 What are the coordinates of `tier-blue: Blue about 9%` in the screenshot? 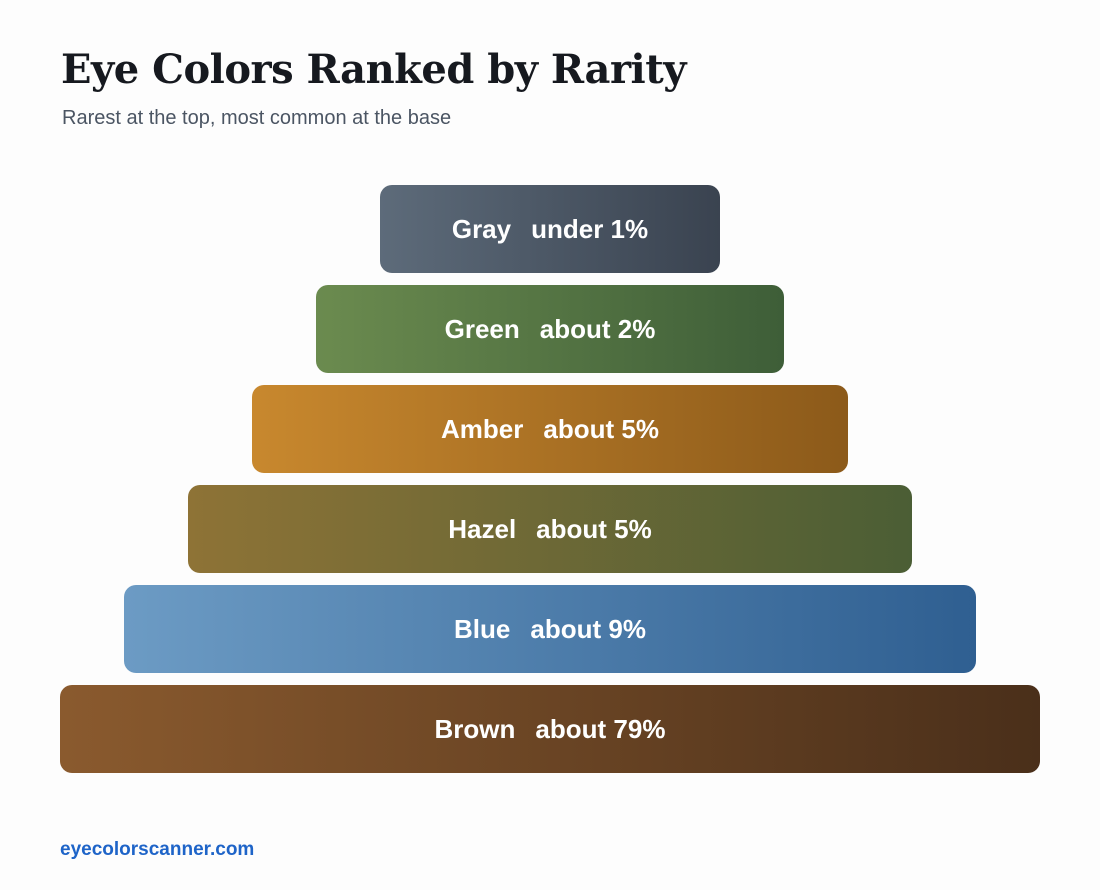 It's located at (550, 629).